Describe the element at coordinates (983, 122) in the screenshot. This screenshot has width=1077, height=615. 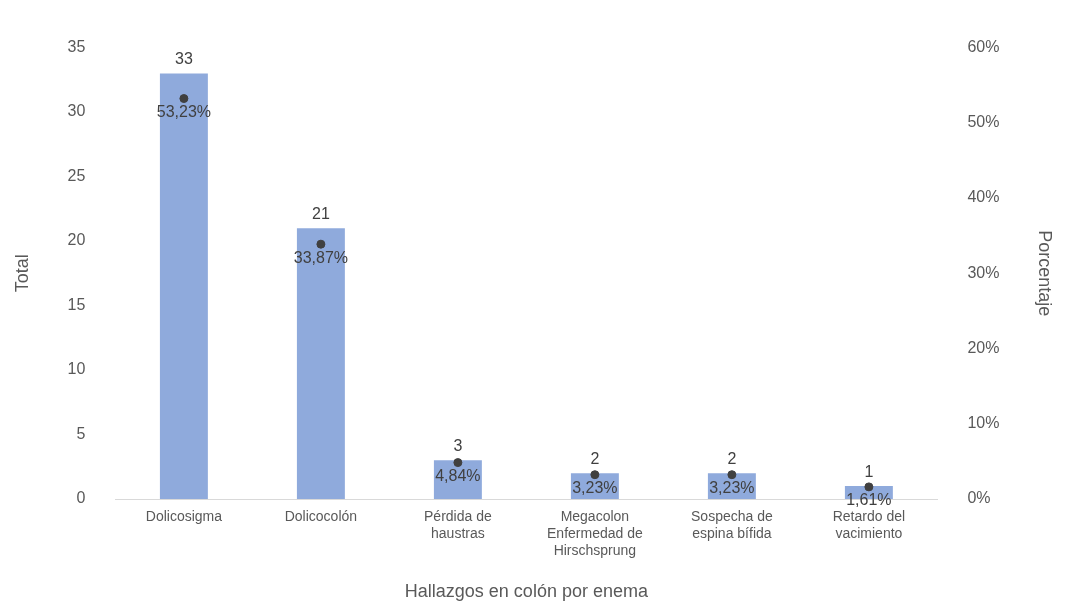
I see `y2-tick-label: 50%` at that location.